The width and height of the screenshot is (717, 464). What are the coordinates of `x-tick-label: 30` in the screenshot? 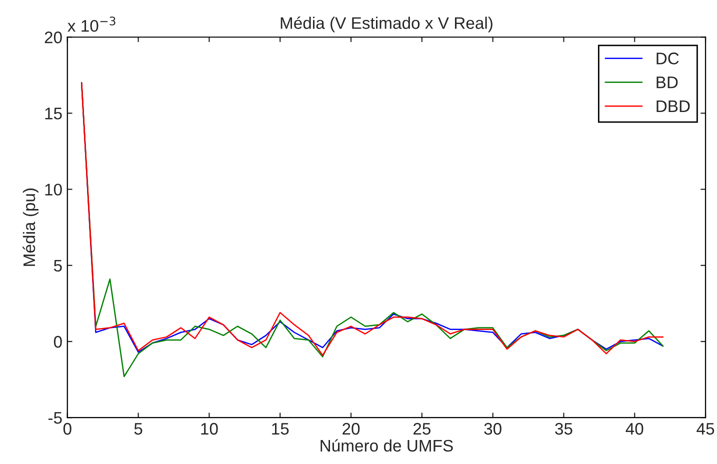 It's located at (493, 428).